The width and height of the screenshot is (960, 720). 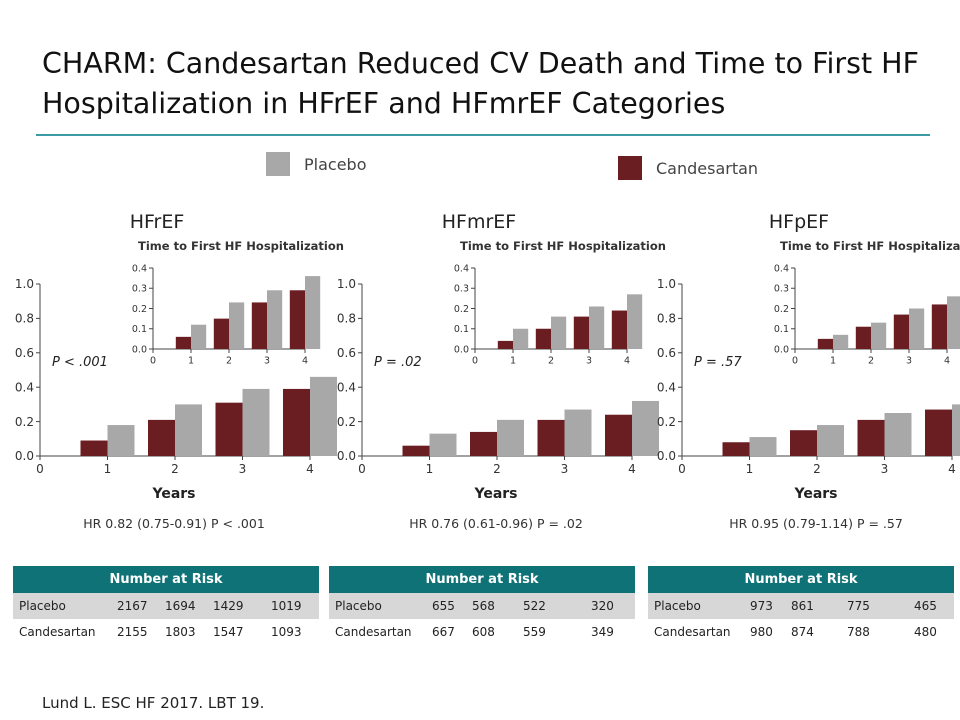 I want to click on risk-cell: 1694, so click(x=180, y=606).